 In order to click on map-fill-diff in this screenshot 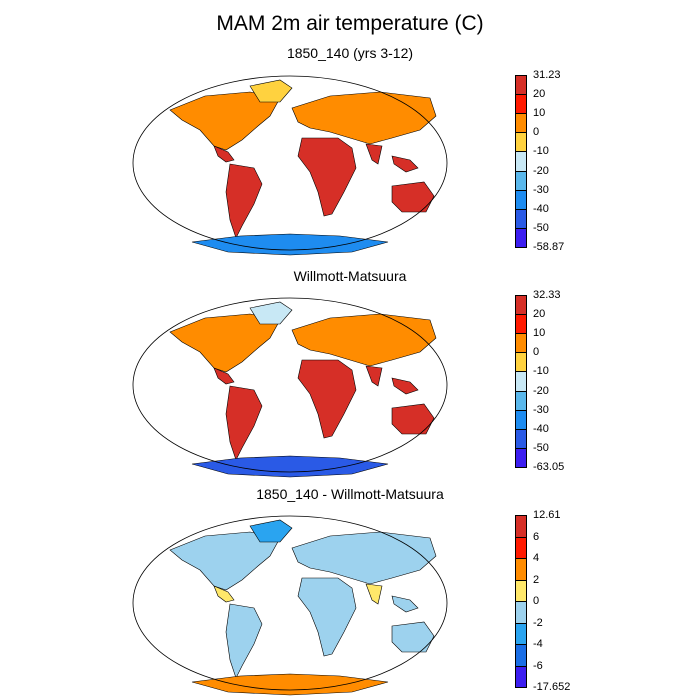, I will do `click(303, 607)`.